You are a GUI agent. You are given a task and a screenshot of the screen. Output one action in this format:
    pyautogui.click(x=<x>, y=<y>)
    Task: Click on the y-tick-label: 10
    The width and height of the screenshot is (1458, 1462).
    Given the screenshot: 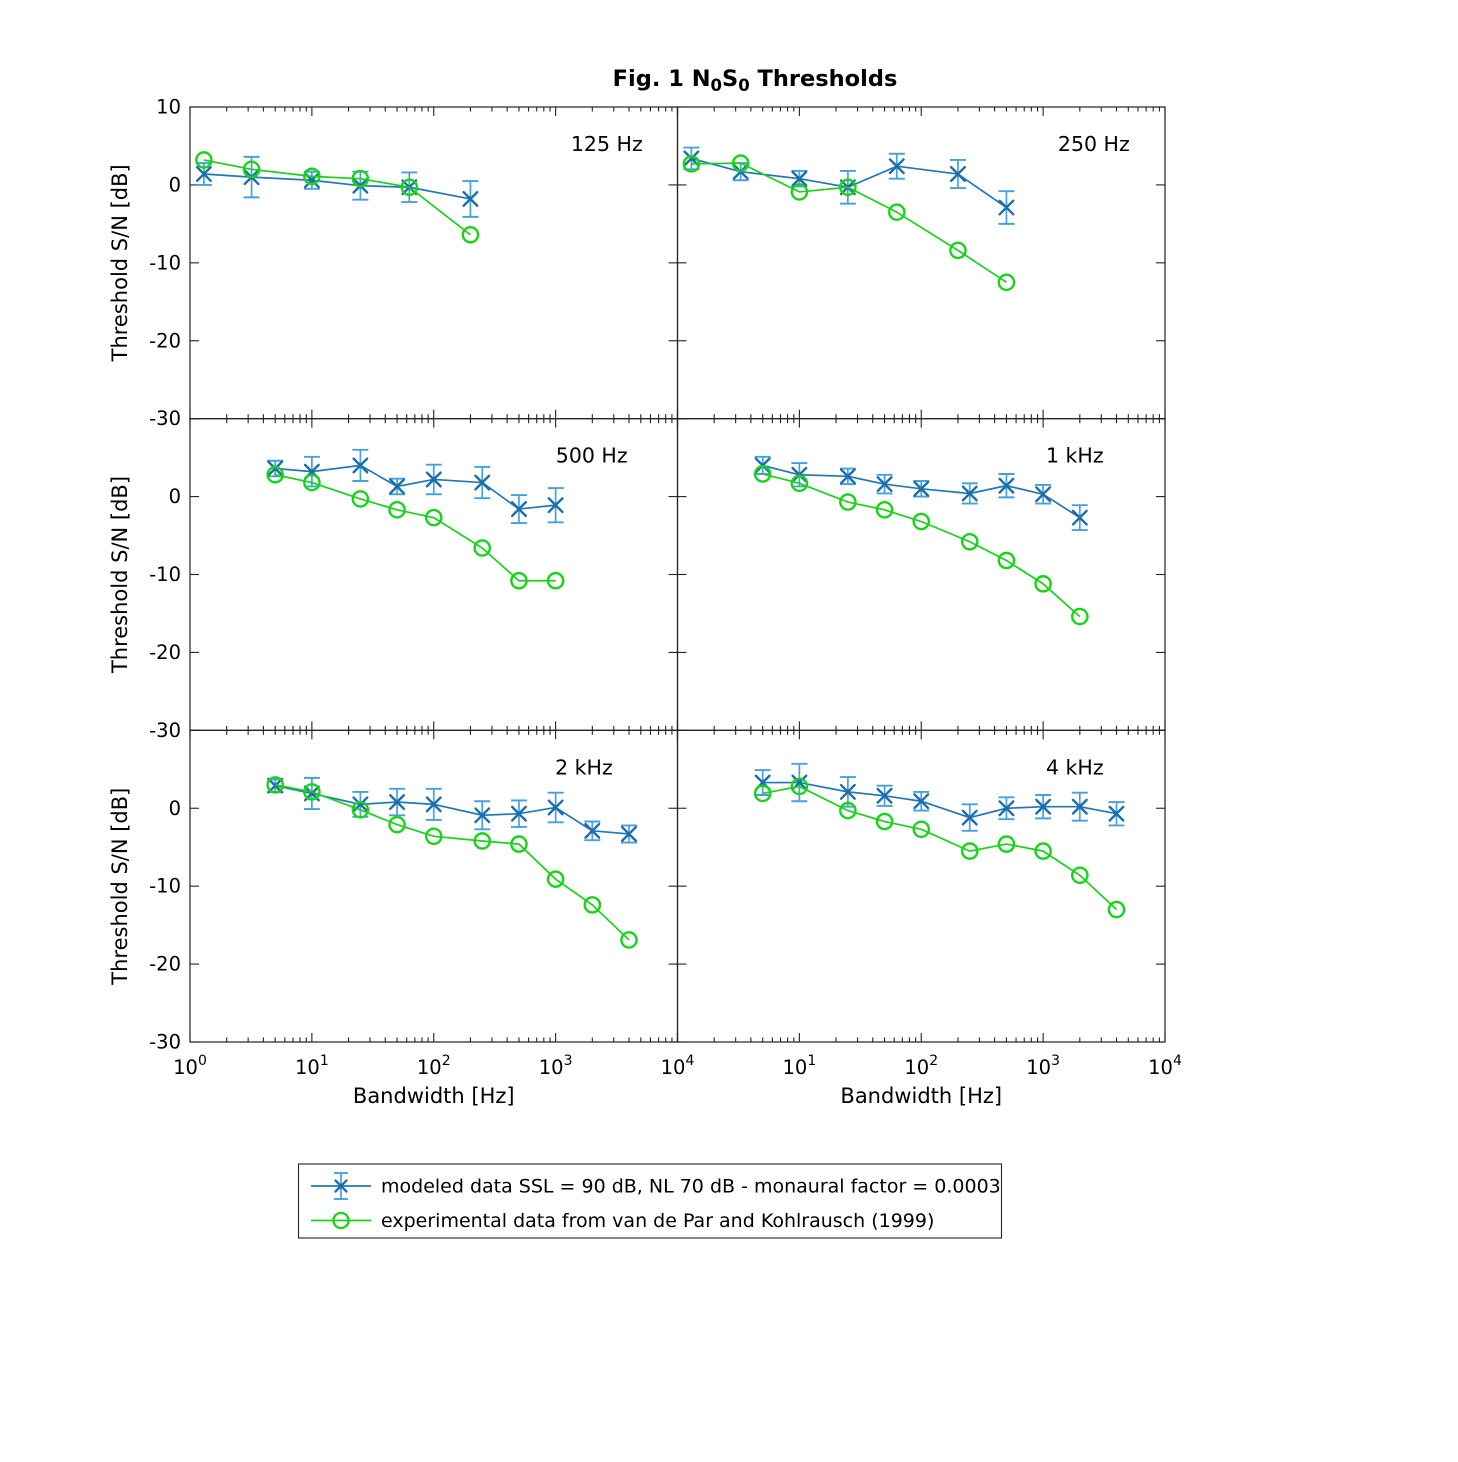 What is the action you would take?
    pyautogui.click(x=168, y=107)
    